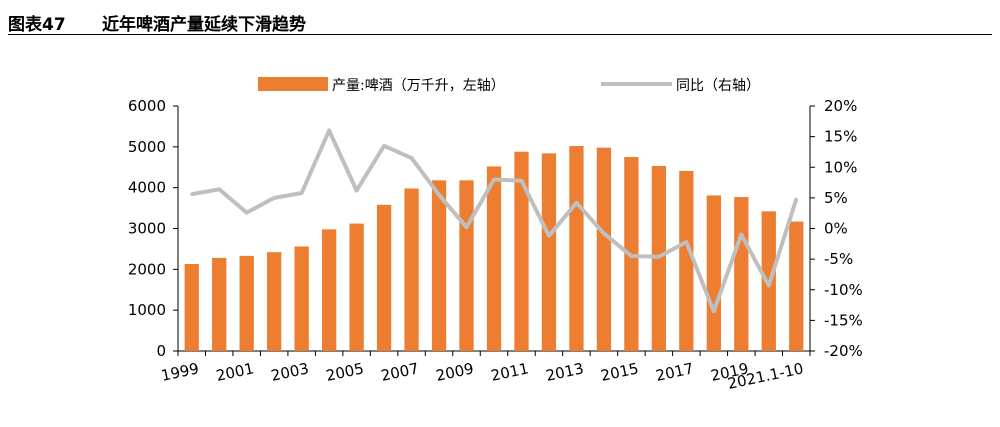 The width and height of the screenshot is (1000, 427). What do you see at coordinates (37, 25) in the screenshot?
I see `figure-number: 图表47` at bounding box center [37, 25].